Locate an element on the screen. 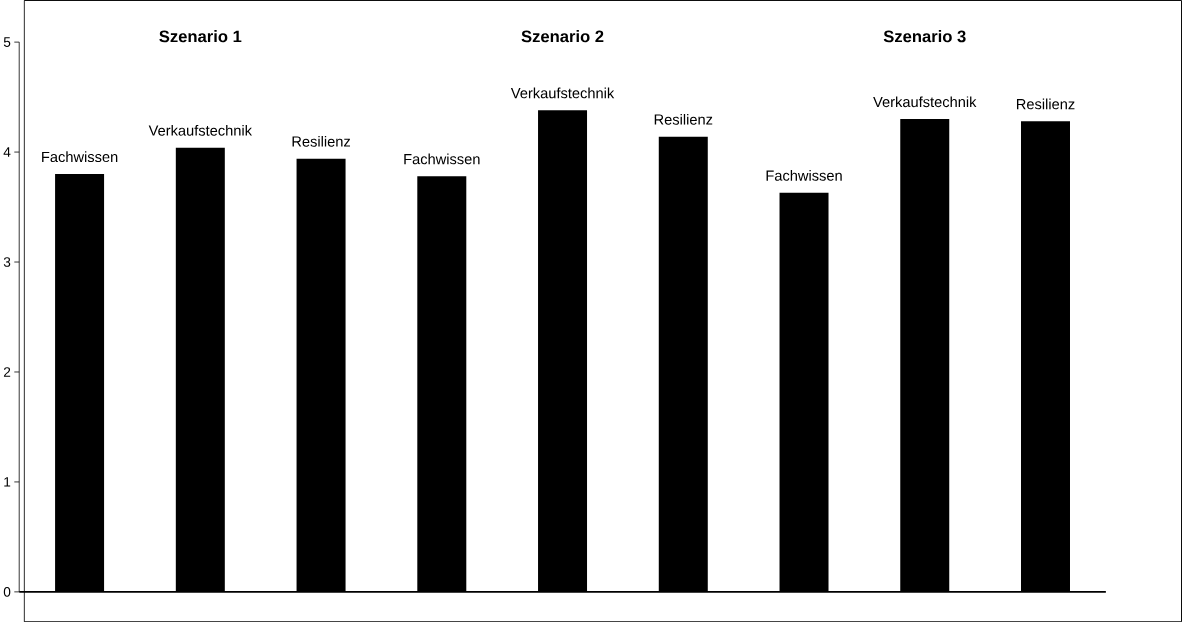 The image size is (1182, 622). y-tick-label: 1 is located at coordinates (7, 482).